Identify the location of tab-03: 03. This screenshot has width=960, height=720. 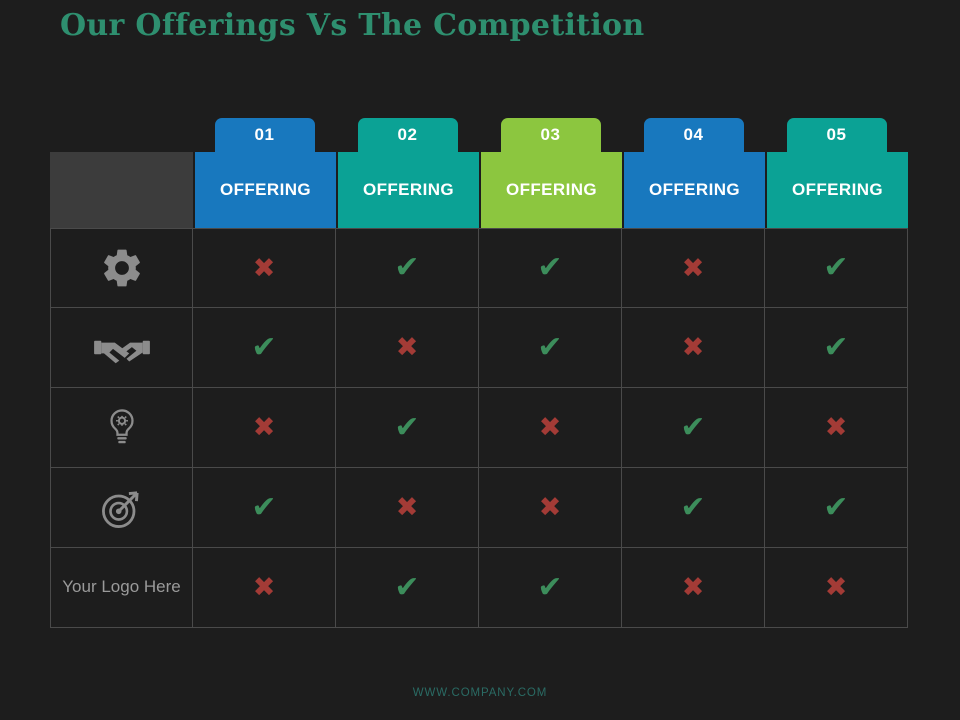
(550, 135).